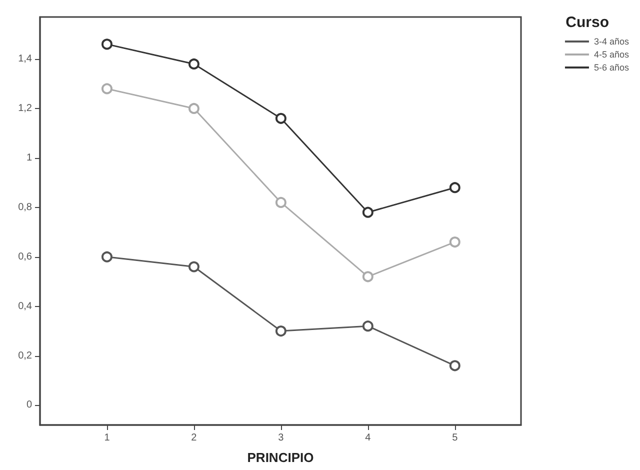 Image resolution: width=640 pixels, height=470 pixels. Describe the element at coordinates (455, 438) in the screenshot. I see `x-tick-label: 5` at that location.